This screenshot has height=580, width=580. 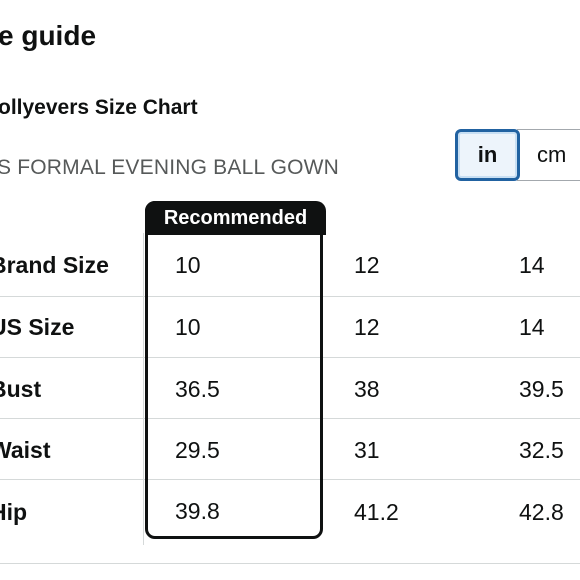 What do you see at coordinates (99, 107) in the screenshot?
I see `size-chart-title: ollyevers Size Chart` at bounding box center [99, 107].